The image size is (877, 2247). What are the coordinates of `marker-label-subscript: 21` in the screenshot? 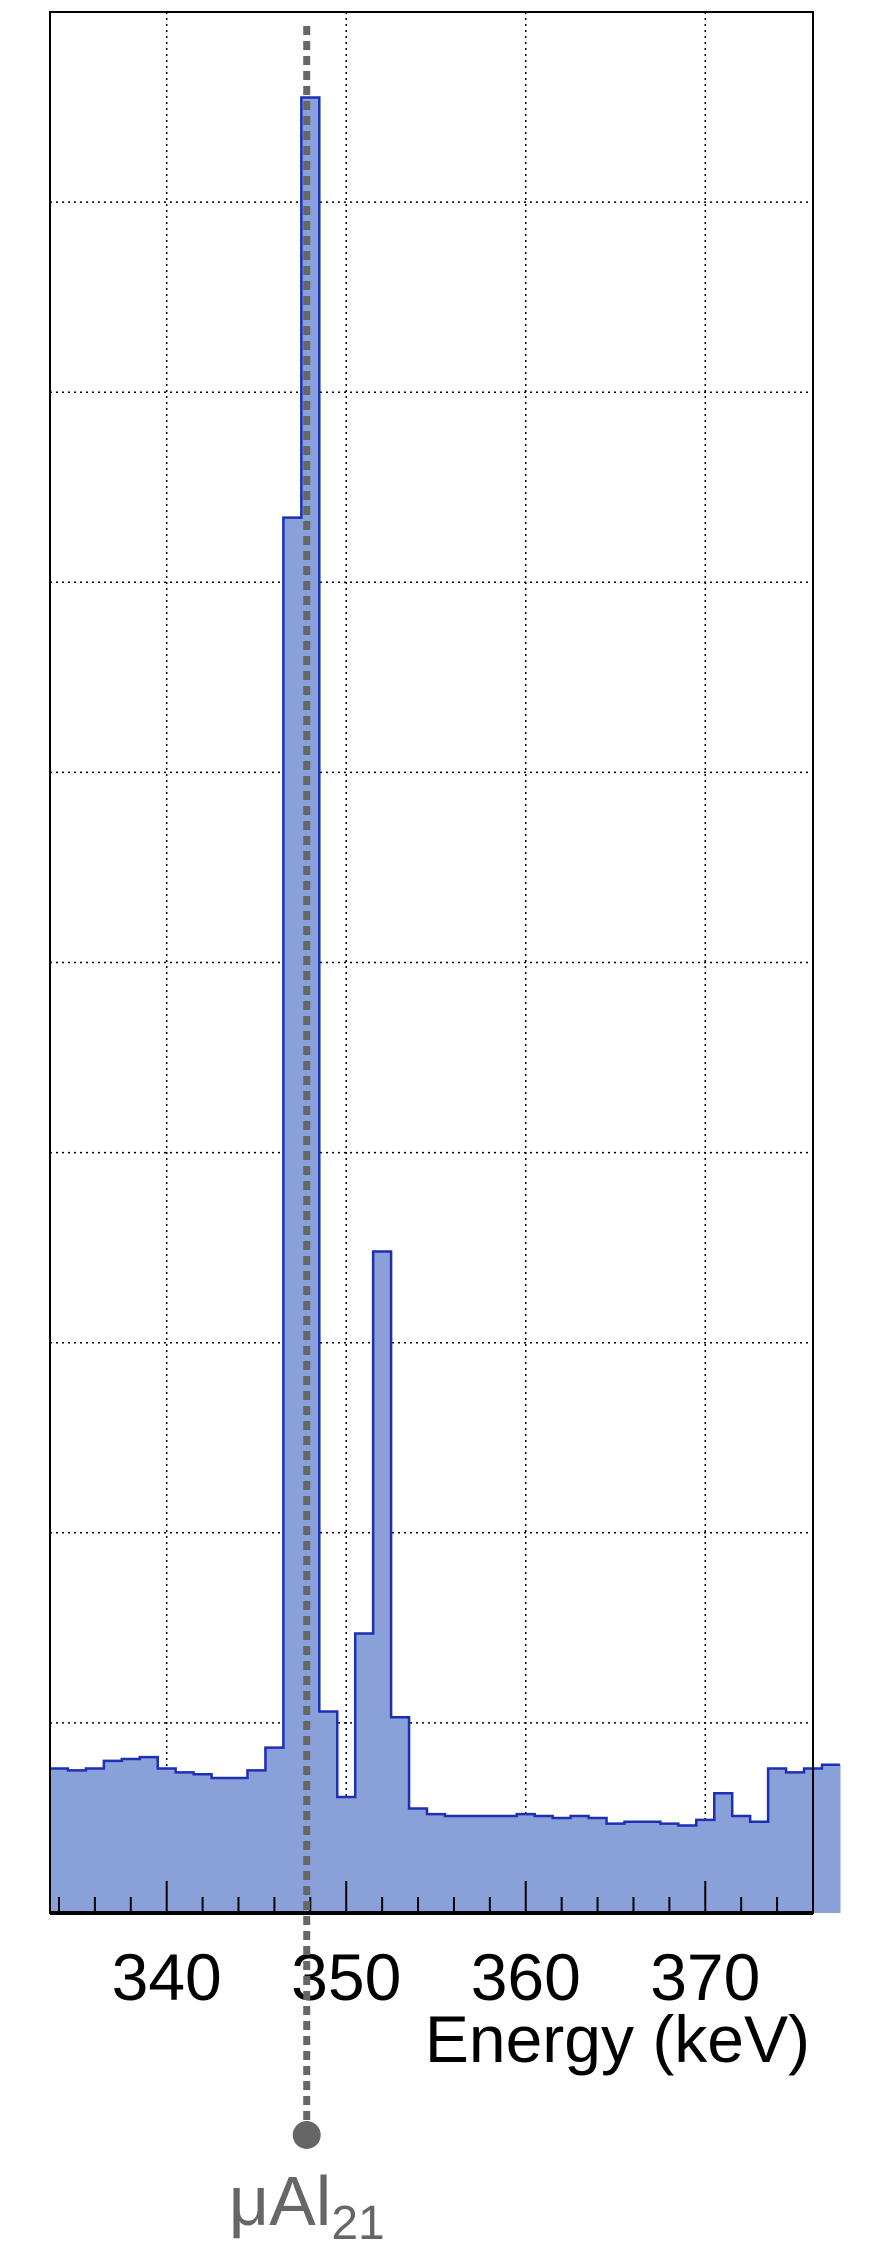 It's located at (357, 2222).